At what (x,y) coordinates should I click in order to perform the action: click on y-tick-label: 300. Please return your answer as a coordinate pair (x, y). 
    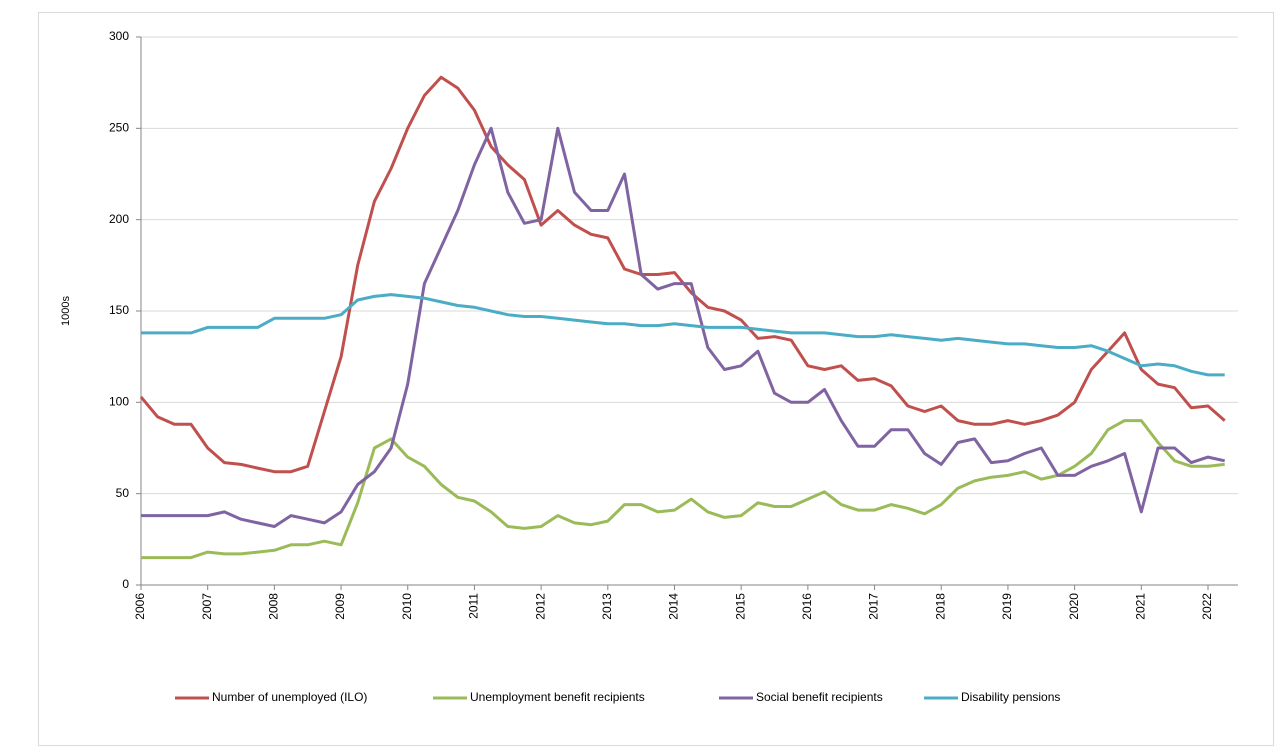
    Looking at the image, I should click on (119, 36).